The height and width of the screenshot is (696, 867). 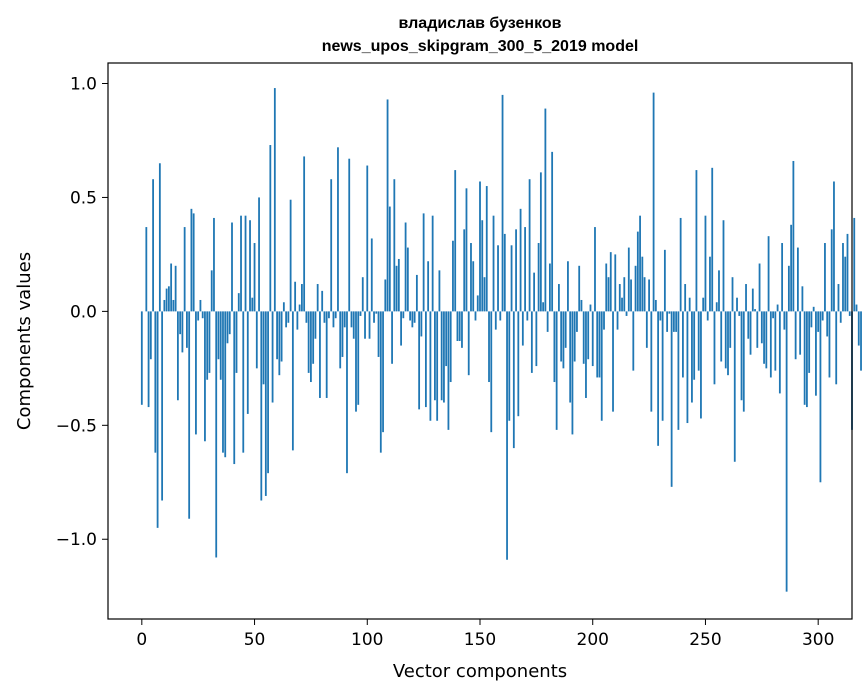 What do you see at coordinates (141, 640) in the screenshot?
I see `x-tick-label: 0` at bounding box center [141, 640].